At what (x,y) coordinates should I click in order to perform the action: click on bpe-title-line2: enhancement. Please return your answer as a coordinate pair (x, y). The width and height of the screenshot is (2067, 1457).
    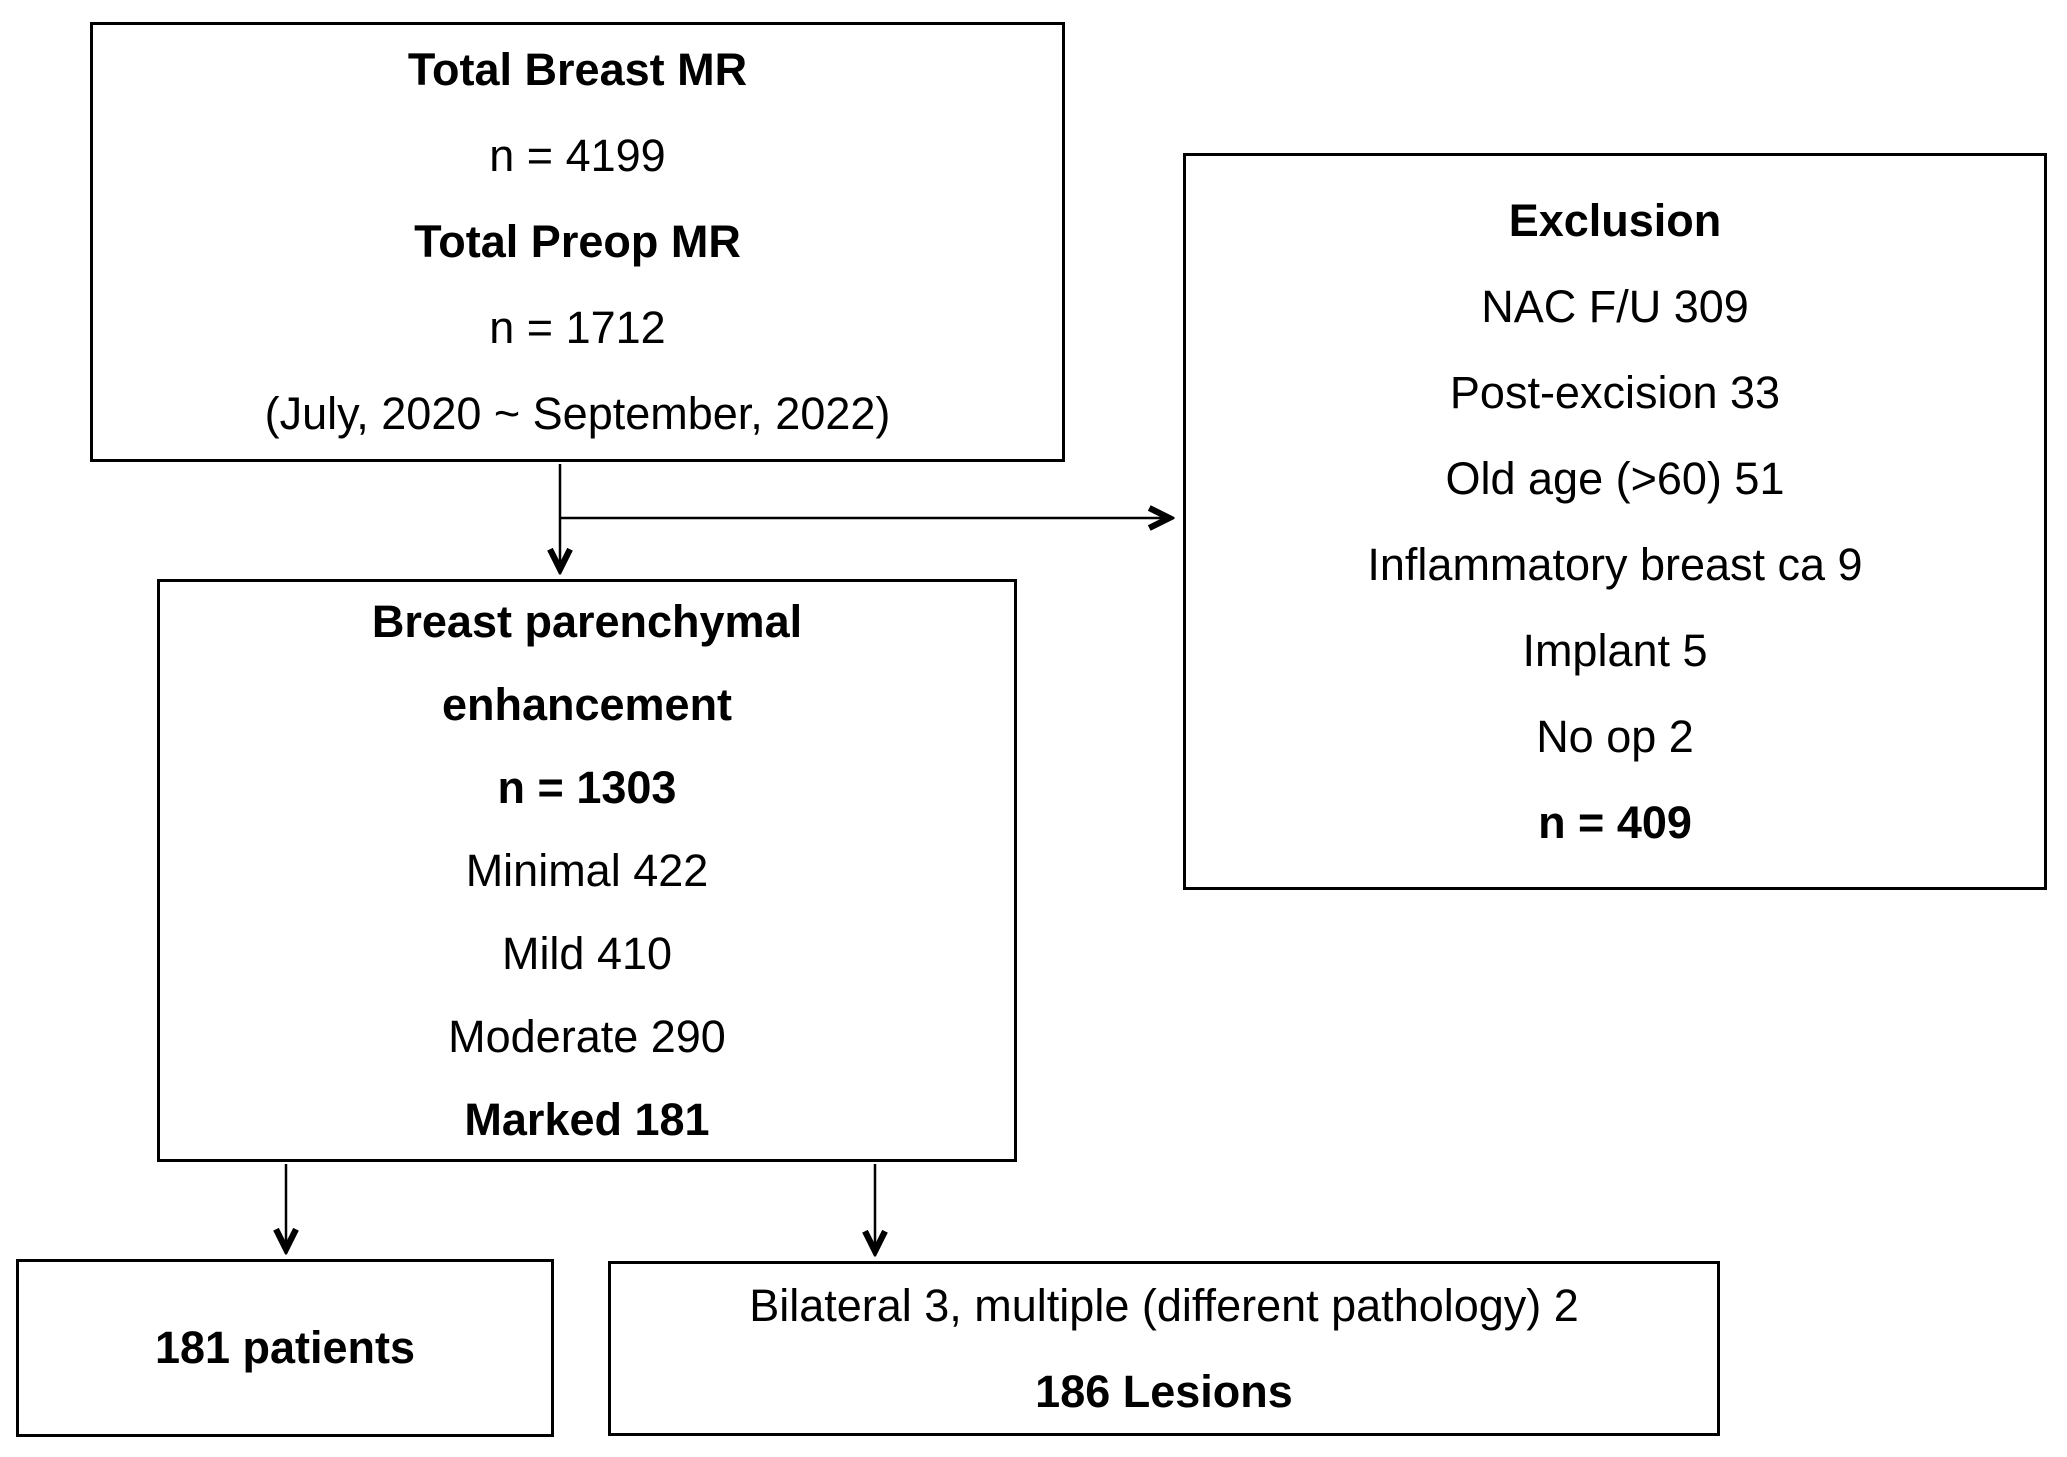
    Looking at the image, I should click on (587, 704).